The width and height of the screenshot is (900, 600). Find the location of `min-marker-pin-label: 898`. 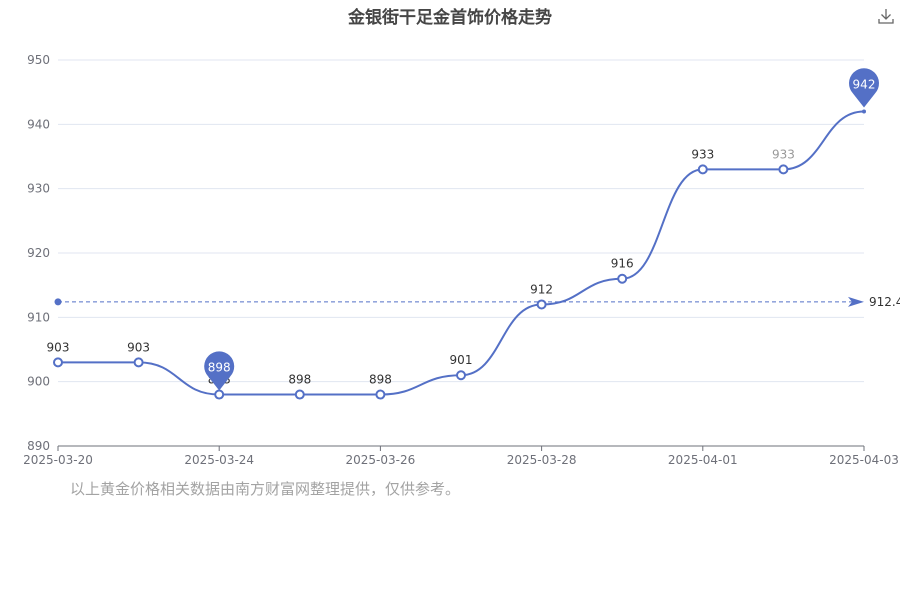

min-marker-pin-label: 898 is located at coordinates (219, 368).